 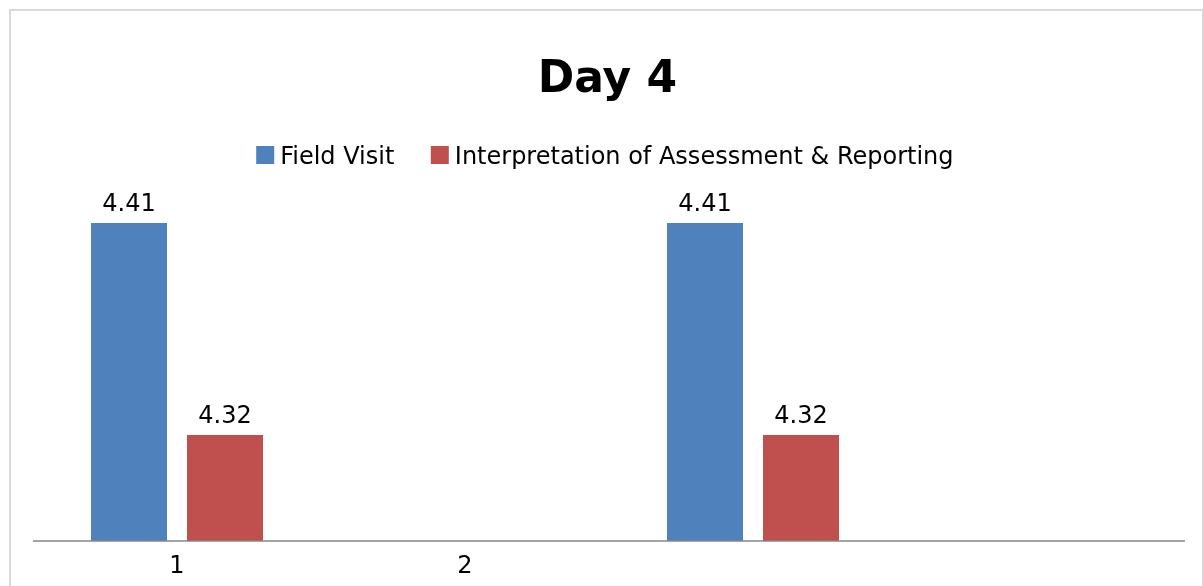 I want to click on x-tick-label: 1, so click(x=177, y=565).